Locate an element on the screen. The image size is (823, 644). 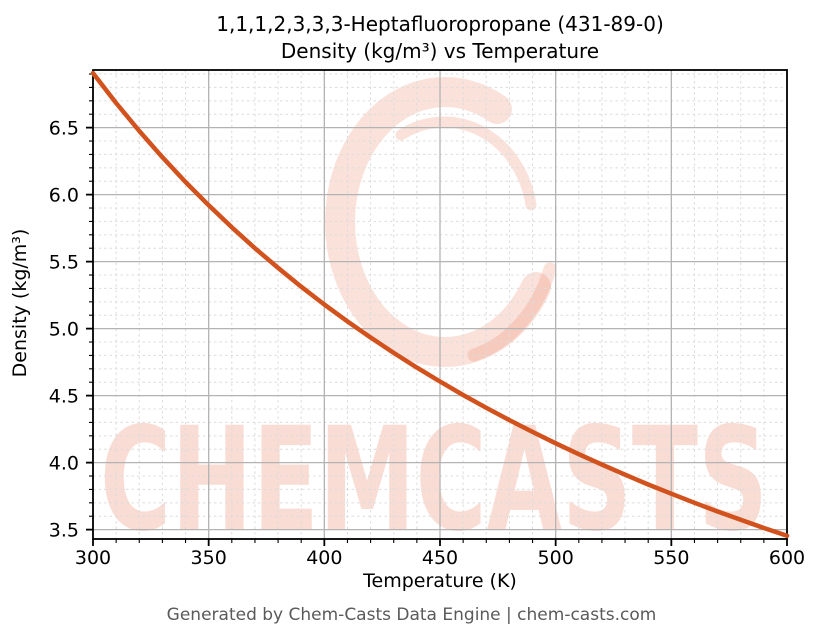
svg-text: 300 is located at coordinates (93, 558).